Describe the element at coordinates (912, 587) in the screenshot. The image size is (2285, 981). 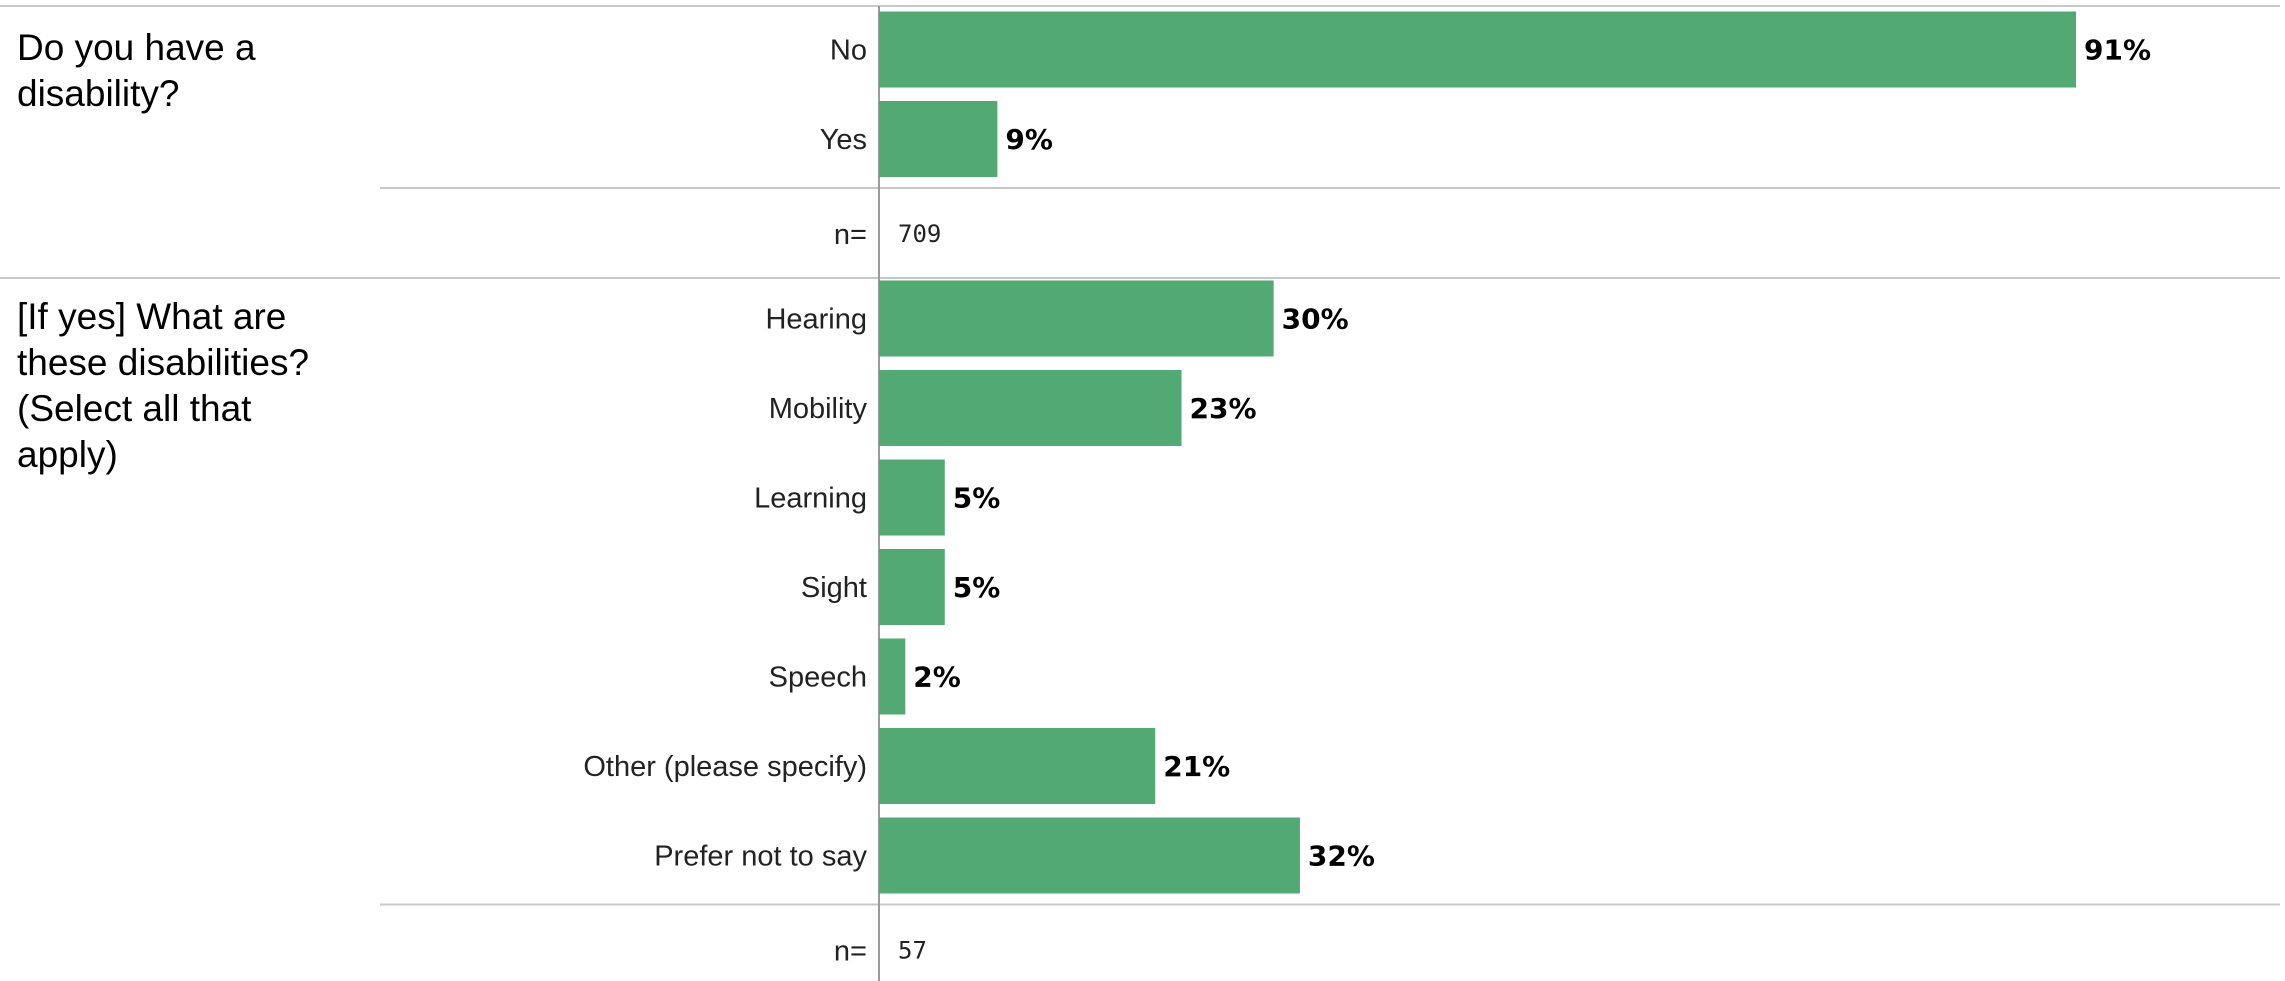
I see `bar-sight` at that location.